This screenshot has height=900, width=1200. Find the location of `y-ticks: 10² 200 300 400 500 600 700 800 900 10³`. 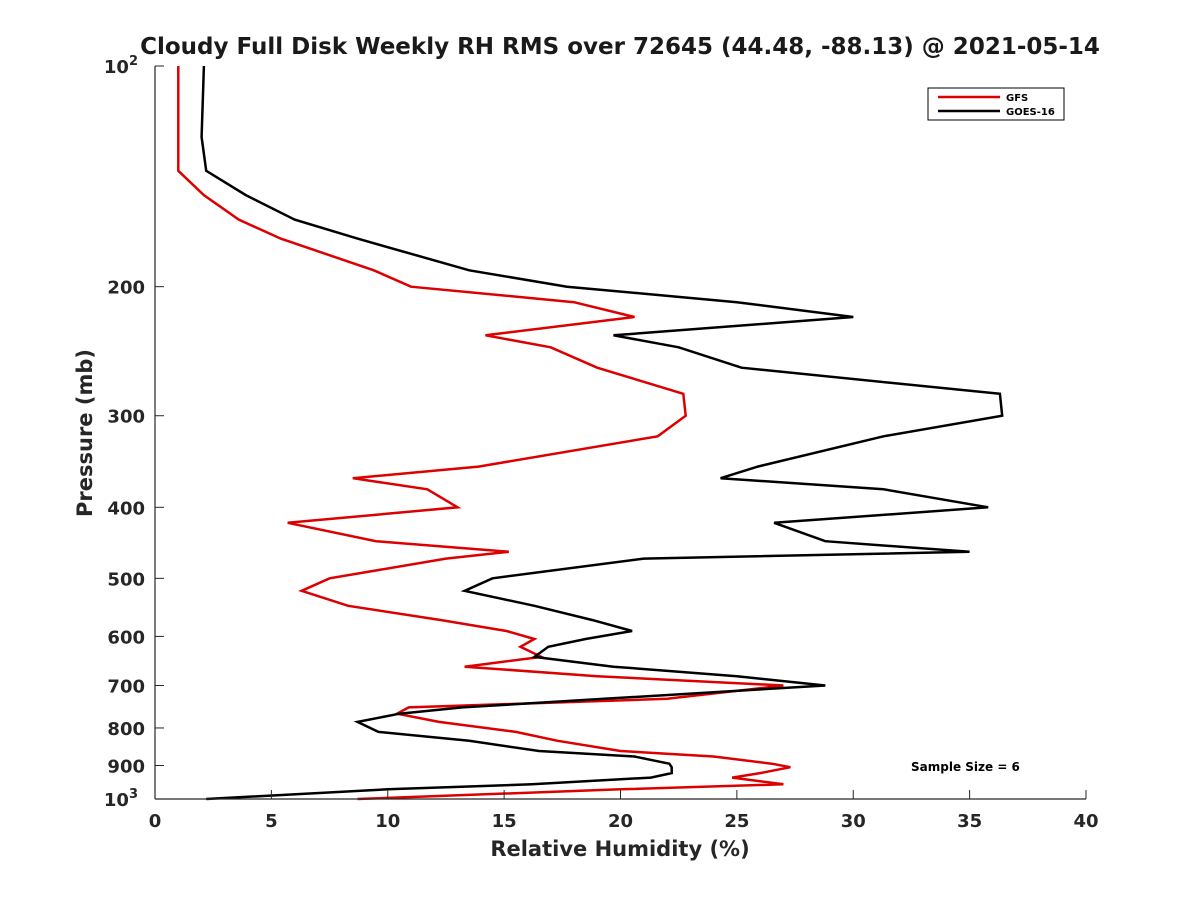

y-ticks: 10² 200 300 400 500 600 700 800 900 10³ is located at coordinates (134, 432).